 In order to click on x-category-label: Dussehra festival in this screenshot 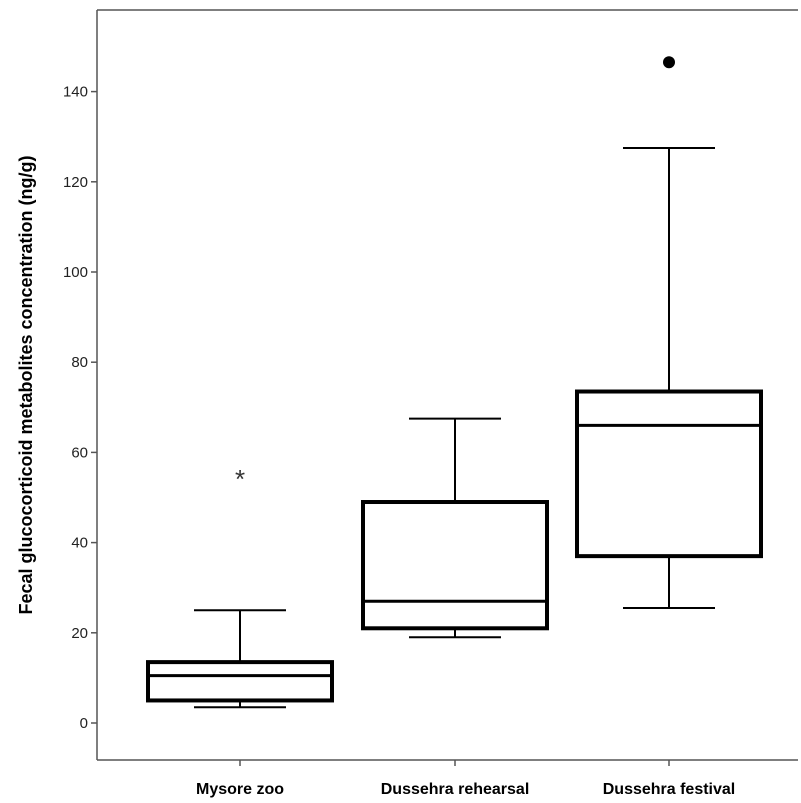, I will do `click(669, 789)`.